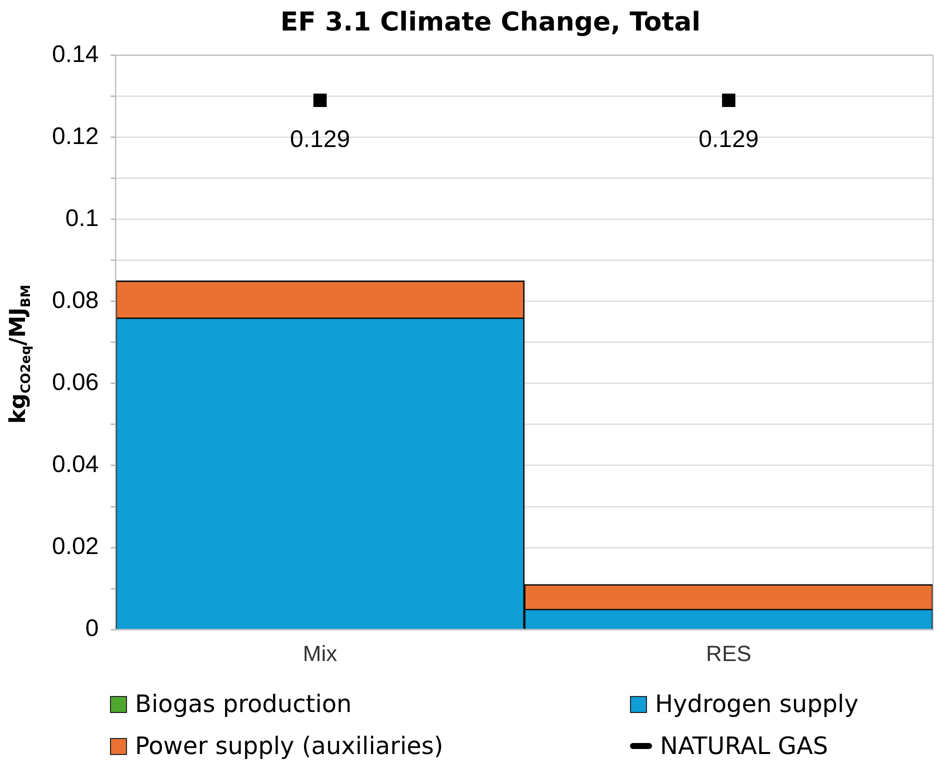 This screenshot has width=943, height=773. I want to click on legend-label: Hydrogen supply, so click(756, 704).